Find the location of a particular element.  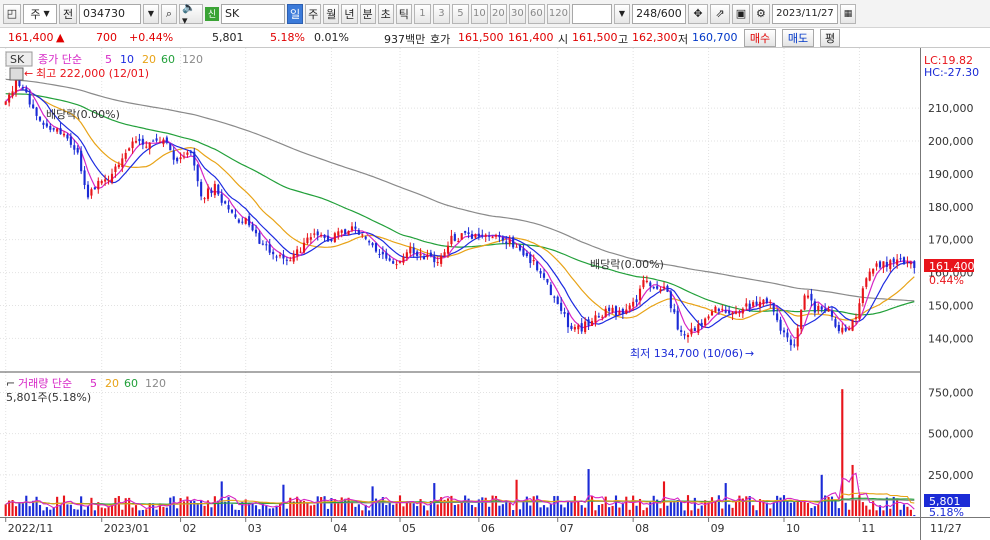

interval-10: 10 is located at coordinates (479, 13).